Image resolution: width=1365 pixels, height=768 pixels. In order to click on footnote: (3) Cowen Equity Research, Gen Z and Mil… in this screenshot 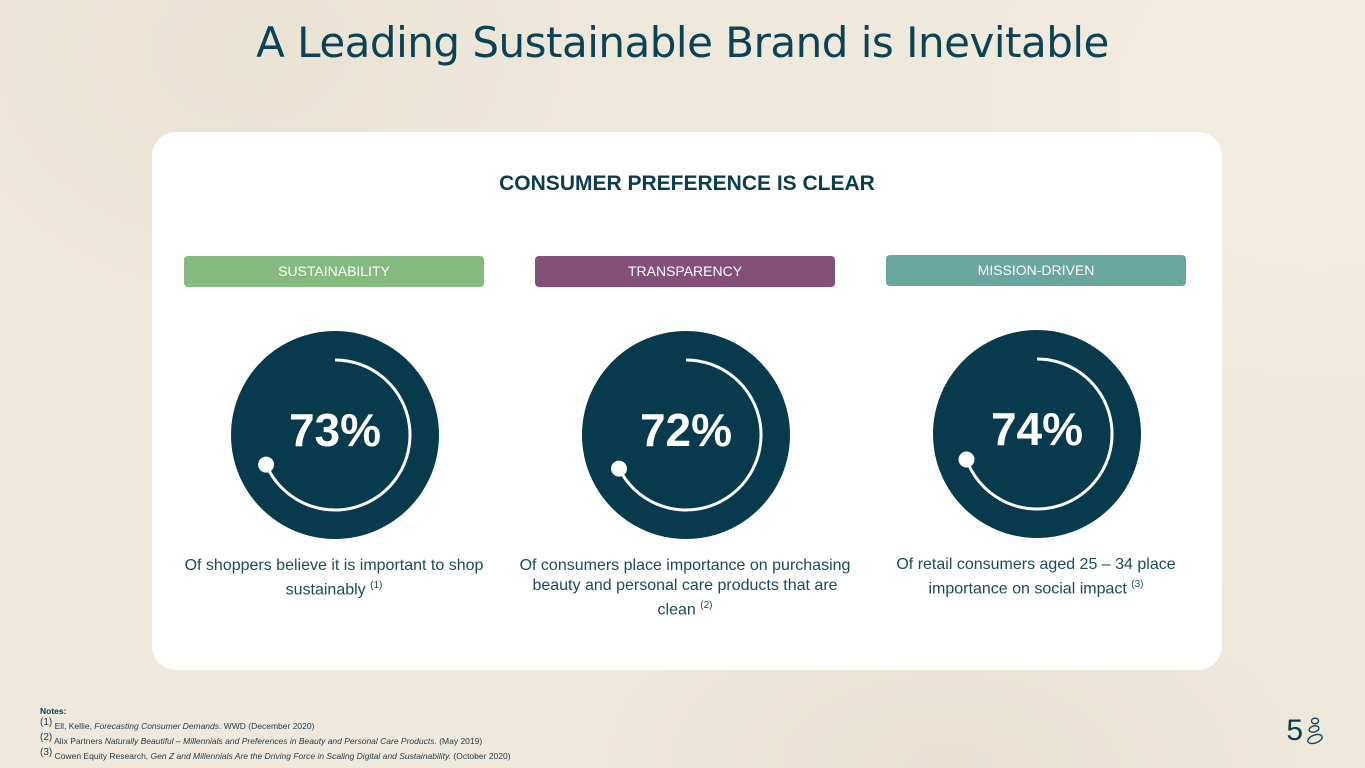, I will do `click(275, 754)`.